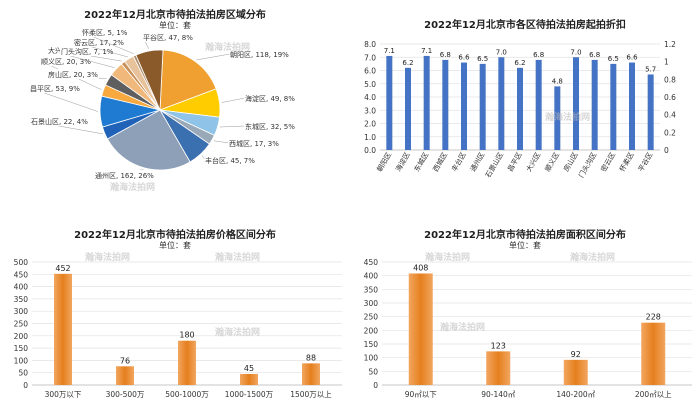 The image size is (700, 420). Describe the element at coordinates (494, 165) in the screenshot. I see `x-tick-label: 石景山区` at that location.